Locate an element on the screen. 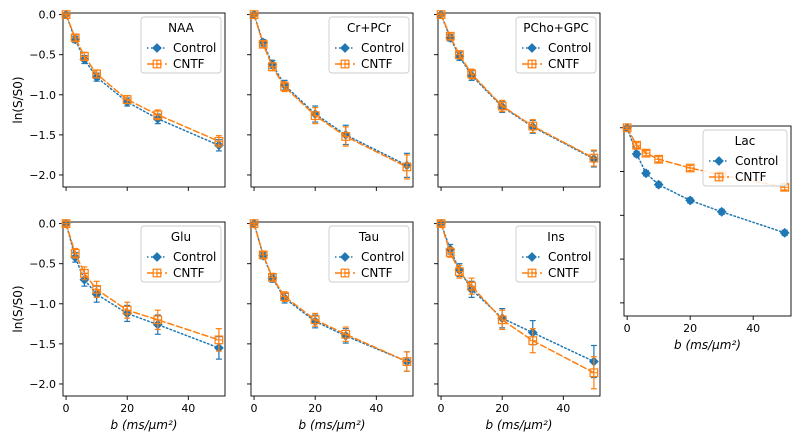 The height and width of the screenshot is (442, 800). legend: Glu Control CNTF is located at coordinates (181, 254).